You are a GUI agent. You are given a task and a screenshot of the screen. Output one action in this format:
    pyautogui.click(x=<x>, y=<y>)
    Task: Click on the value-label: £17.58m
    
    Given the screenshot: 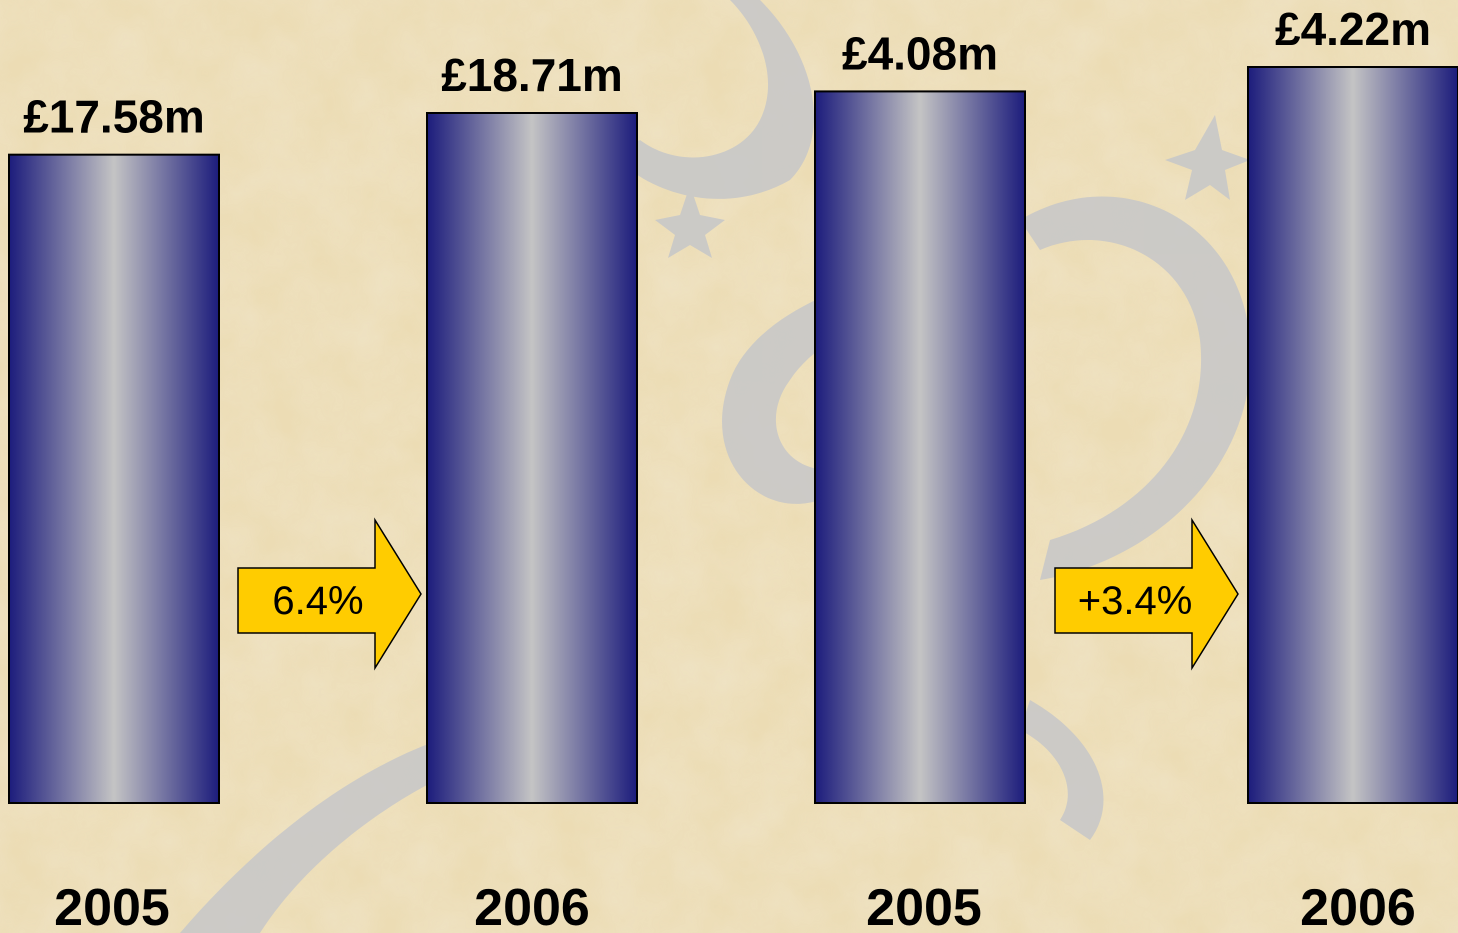 What is the action you would take?
    pyautogui.click(x=114, y=117)
    